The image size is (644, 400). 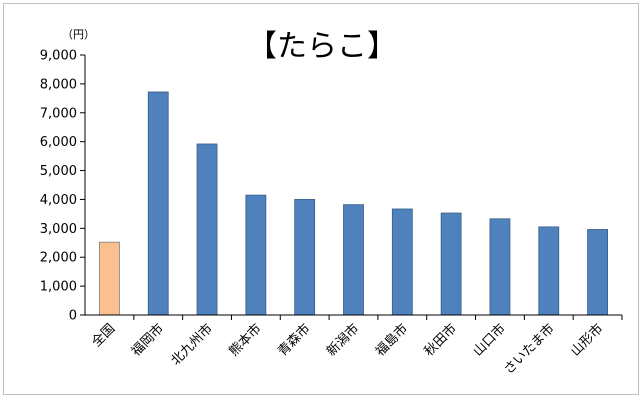 I want to click on category-label: さいたま市, so click(x=529, y=349).